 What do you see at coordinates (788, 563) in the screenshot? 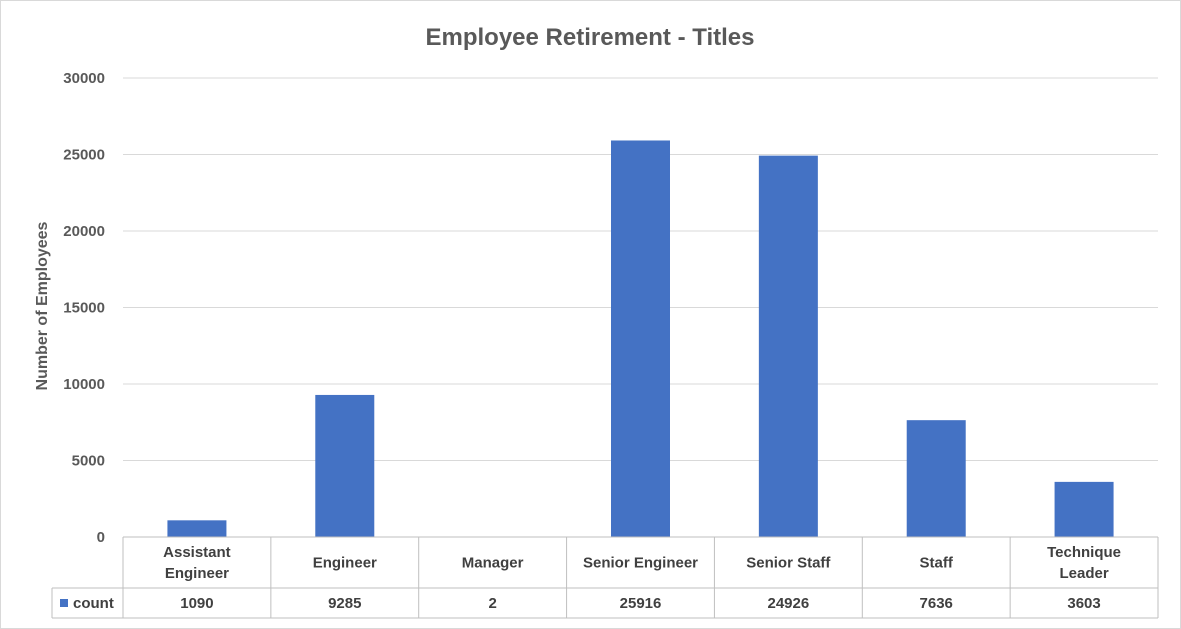
I see `category-label: Senior Staff` at bounding box center [788, 563].